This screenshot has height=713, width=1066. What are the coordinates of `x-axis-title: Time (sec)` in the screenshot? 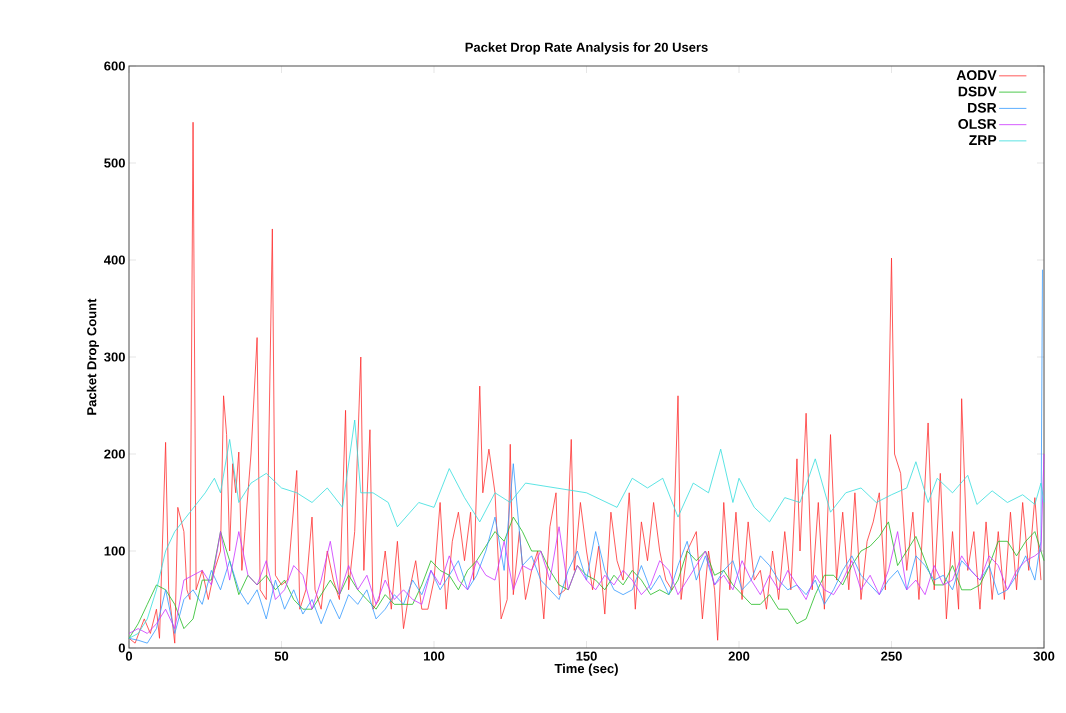 It's located at (586, 669).